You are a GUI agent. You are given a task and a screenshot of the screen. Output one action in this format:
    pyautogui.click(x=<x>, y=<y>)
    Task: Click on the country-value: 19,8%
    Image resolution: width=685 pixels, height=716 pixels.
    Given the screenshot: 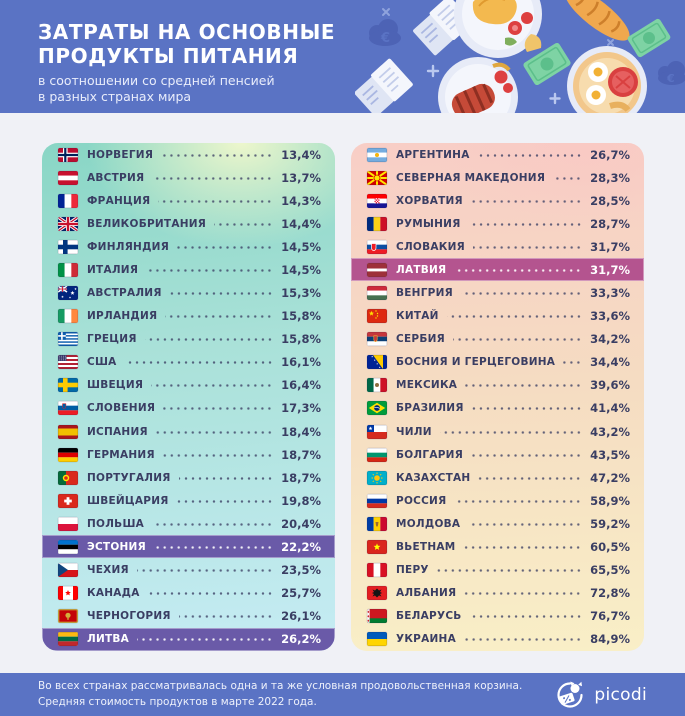 What is the action you would take?
    pyautogui.click(x=301, y=500)
    